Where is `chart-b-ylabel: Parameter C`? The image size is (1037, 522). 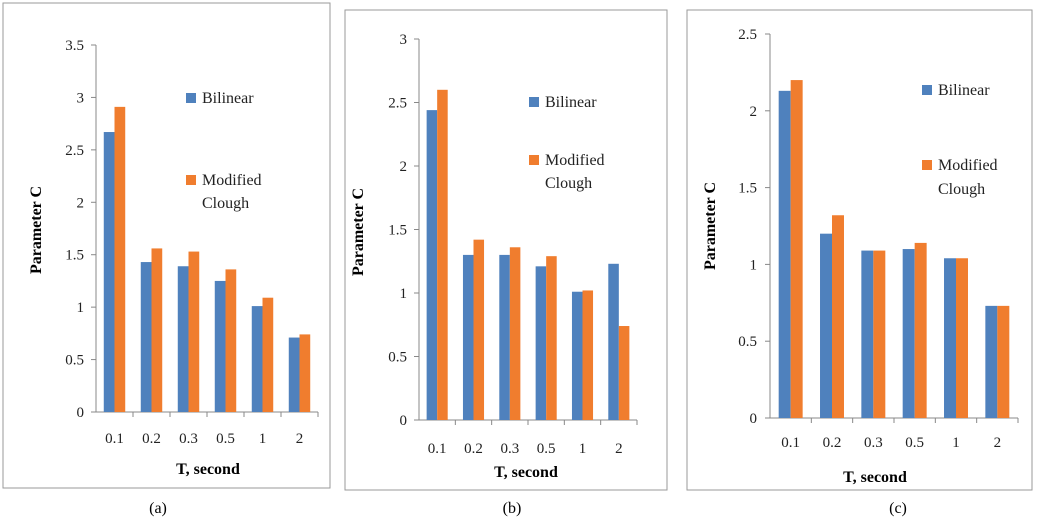 chart-b-ylabel: Parameter C is located at coordinates (358, 232).